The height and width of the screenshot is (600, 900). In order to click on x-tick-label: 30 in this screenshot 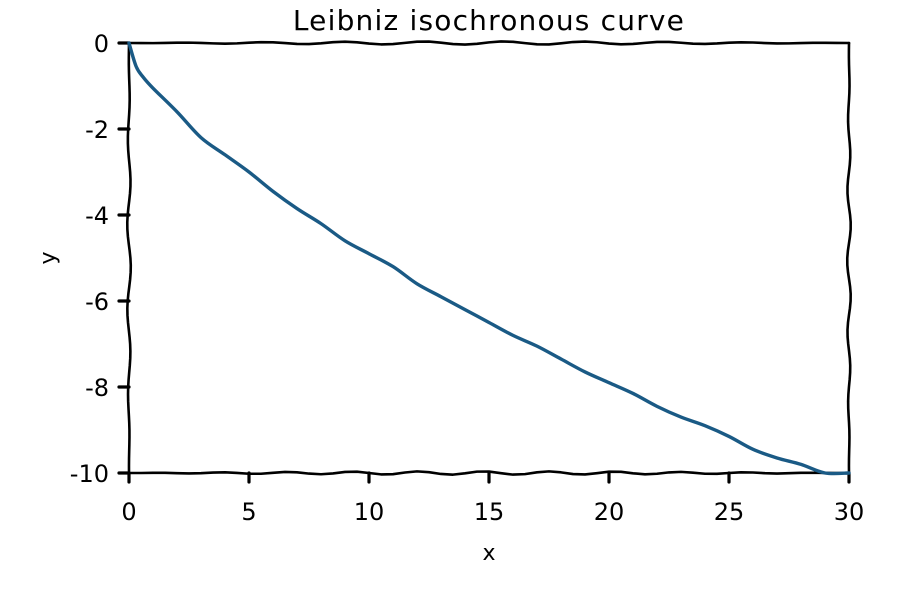, I will do `click(849, 512)`.